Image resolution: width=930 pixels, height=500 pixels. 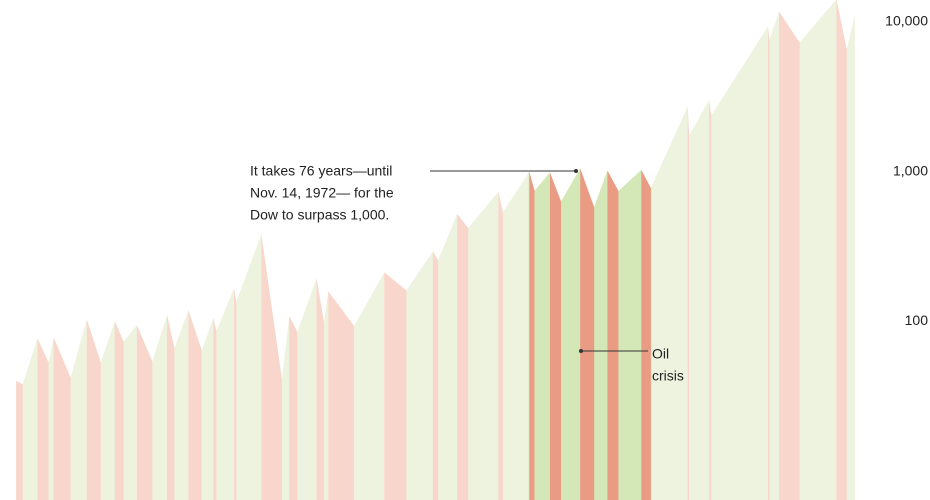 I want to click on annotation-text: Dow to surpass 1,000., so click(x=319, y=215).